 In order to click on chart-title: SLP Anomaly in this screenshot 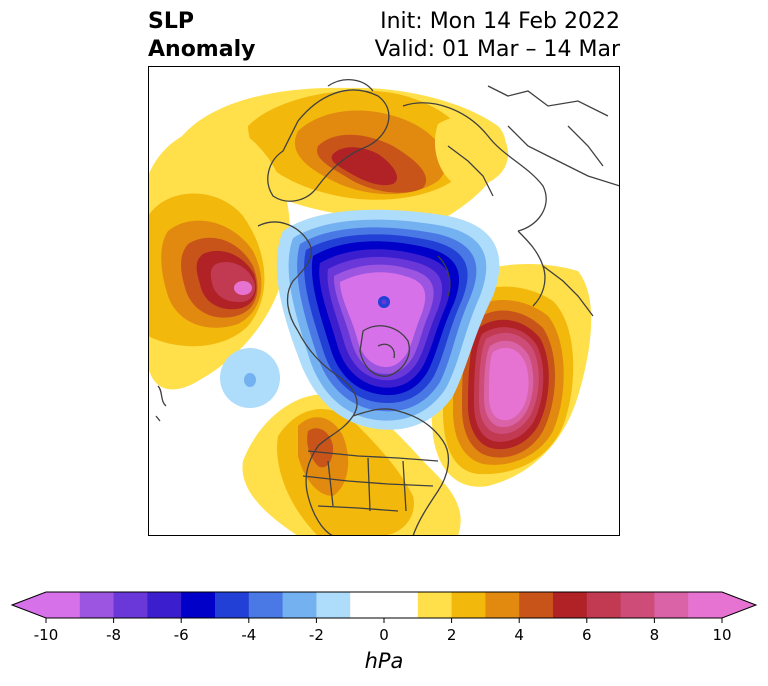, I will do `click(201, 36)`.